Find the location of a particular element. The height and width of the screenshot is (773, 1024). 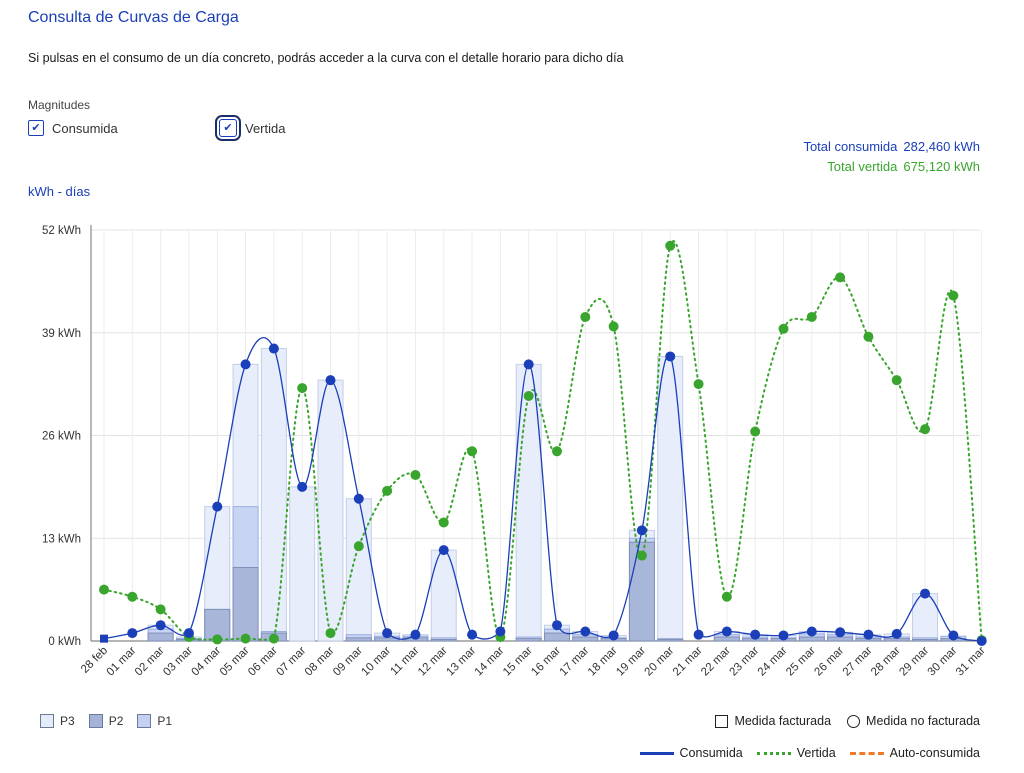

x-tick-label: 18 mar is located at coordinates (603, 662).